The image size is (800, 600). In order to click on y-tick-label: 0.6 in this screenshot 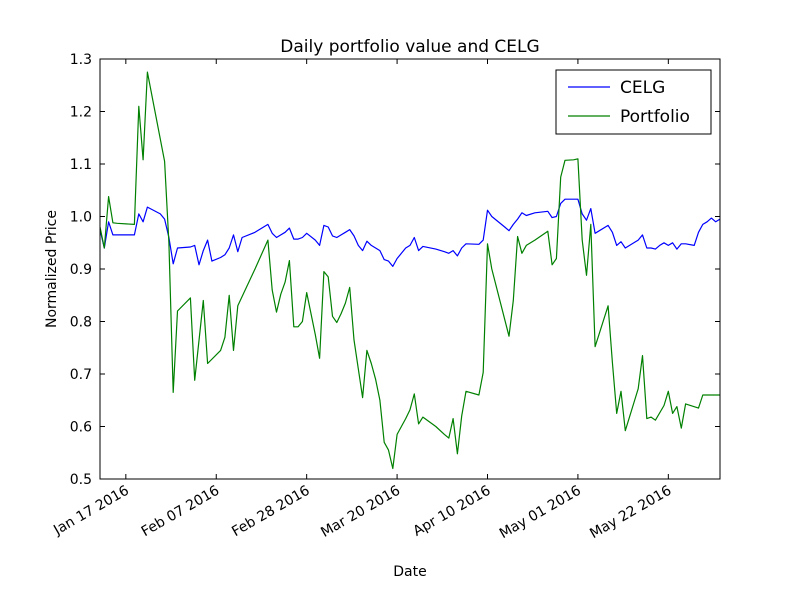, I will do `click(81, 428)`.